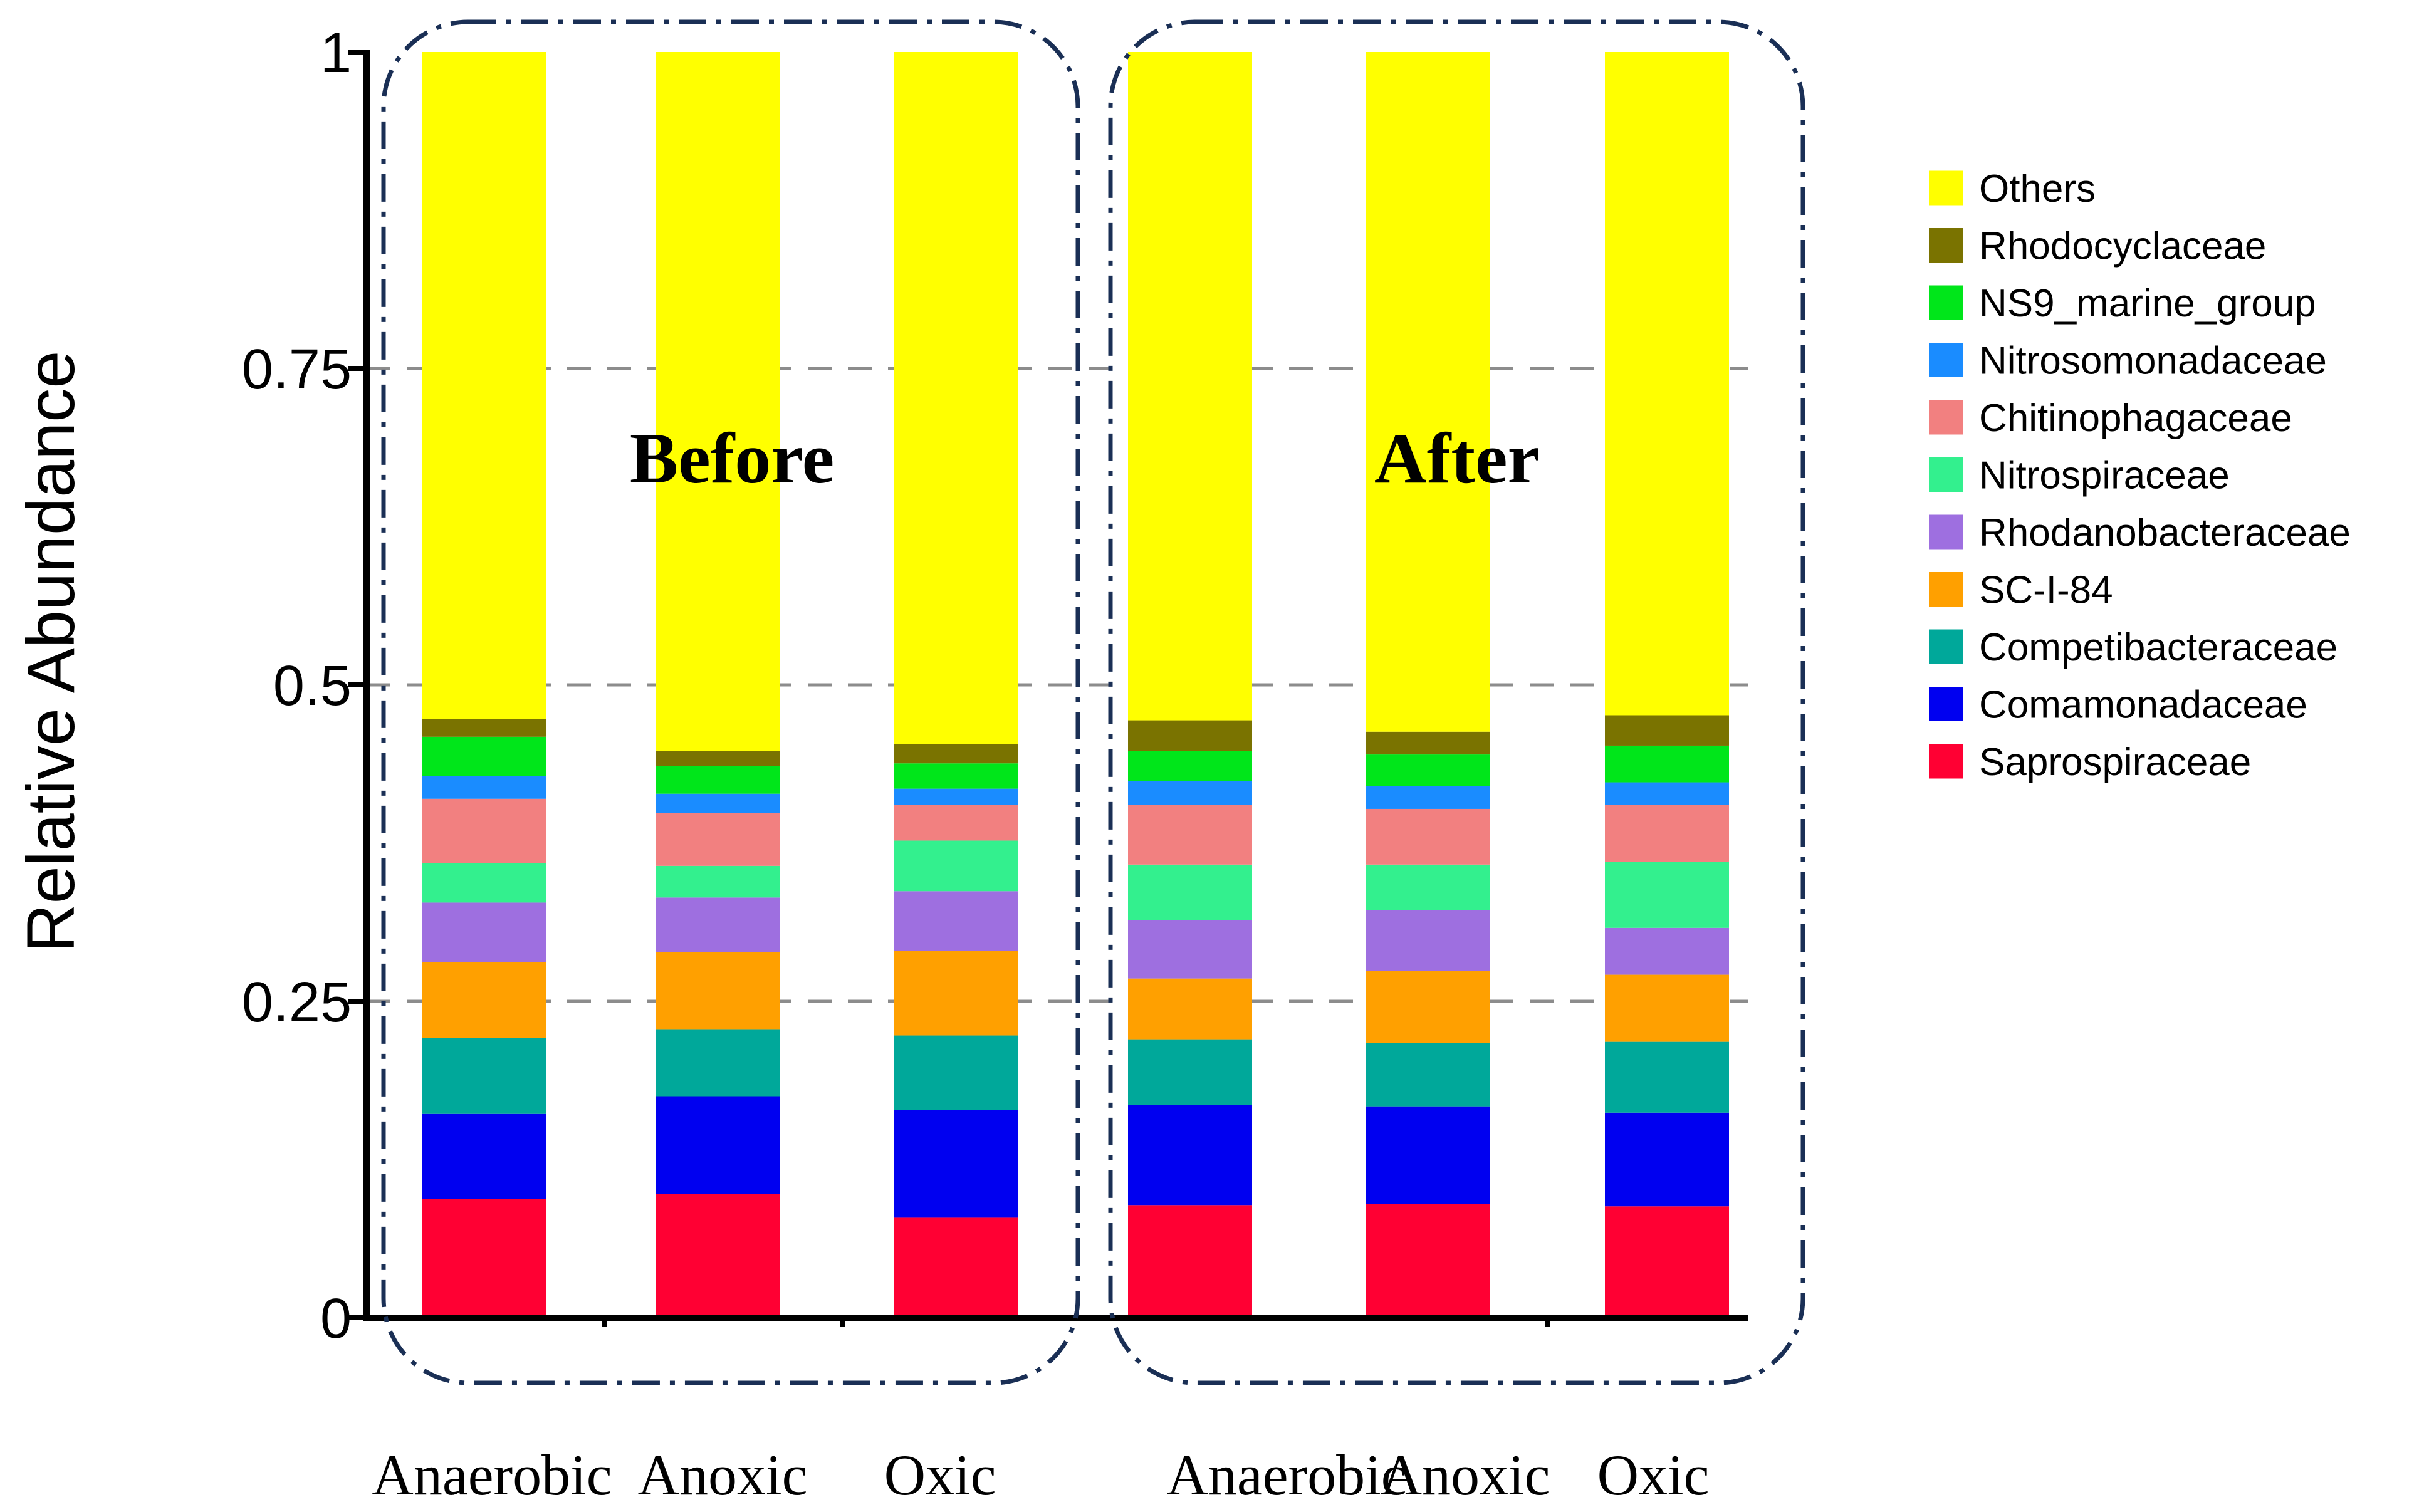  What do you see at coordinates (732, 459) in the screenshot?
I see `group-label: Before` at bounding box center [732, 459].